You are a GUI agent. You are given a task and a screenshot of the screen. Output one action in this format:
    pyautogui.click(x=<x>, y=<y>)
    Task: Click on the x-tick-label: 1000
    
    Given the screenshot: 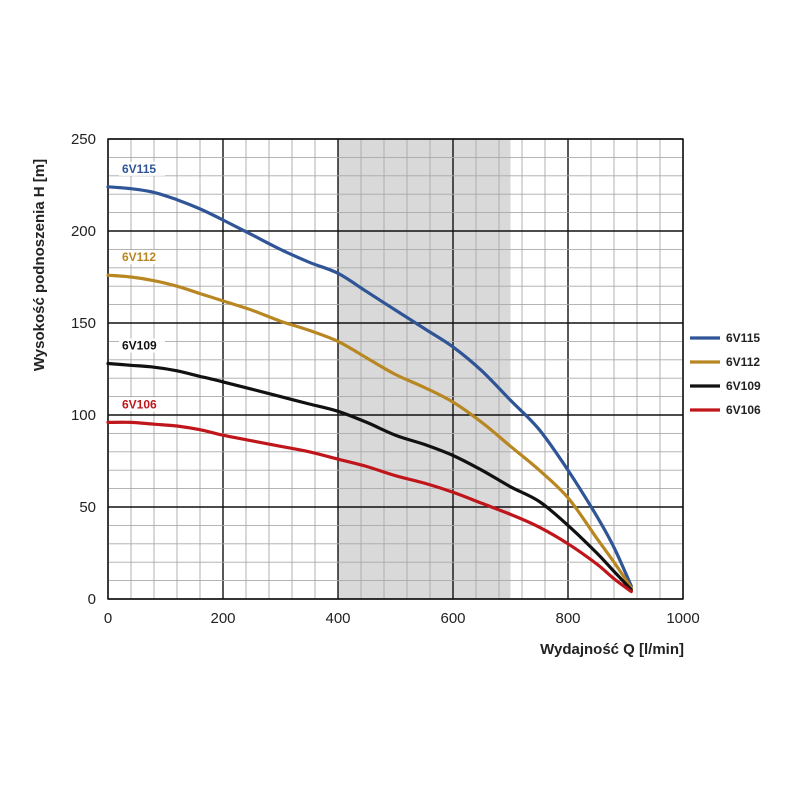 What is the action you would take?
    pyautogui.click(x=682, y=618)
    